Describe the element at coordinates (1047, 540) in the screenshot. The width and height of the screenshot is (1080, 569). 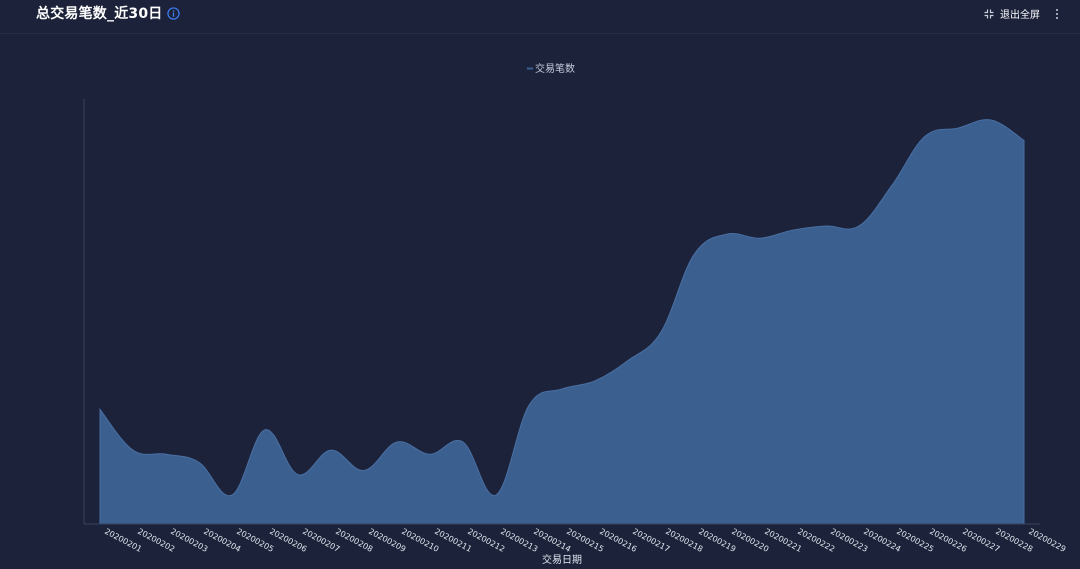
I see `x-tick-label: 20200229` at that location.